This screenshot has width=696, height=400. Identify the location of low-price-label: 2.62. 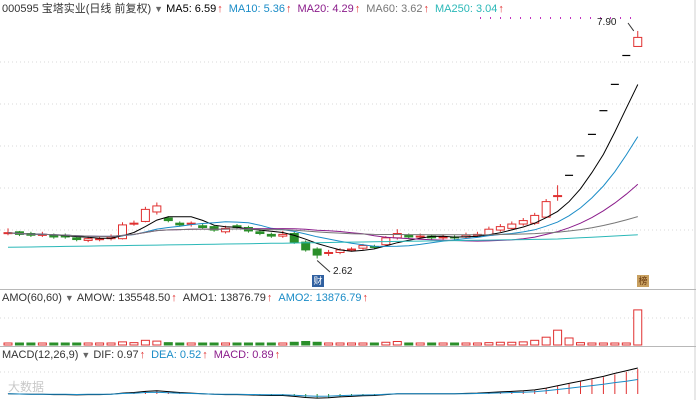
(343, 271).